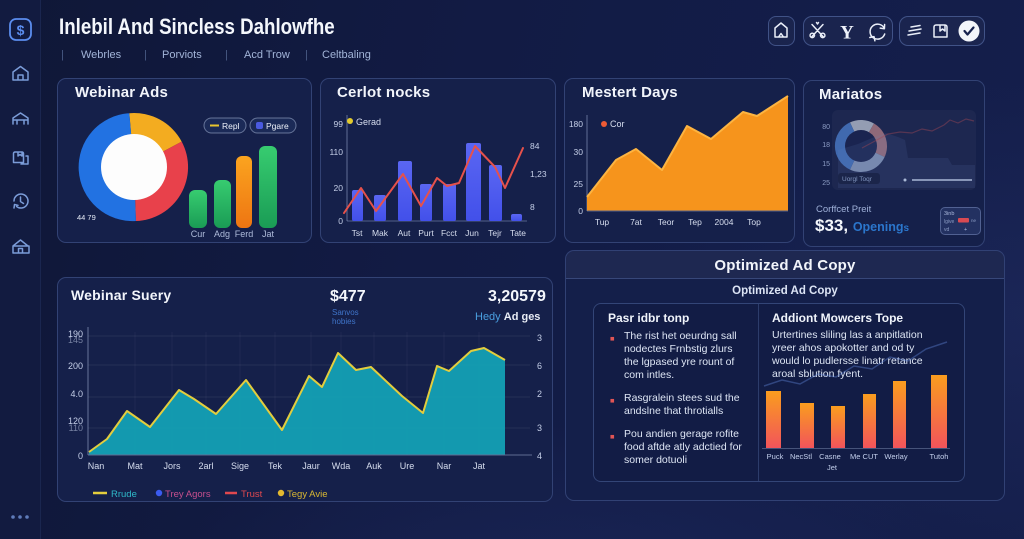  What do you see at coordinates (307, 494) in the screenshot?
I see `svg-text: Tegy Avie` at bounding box center [307, 494].